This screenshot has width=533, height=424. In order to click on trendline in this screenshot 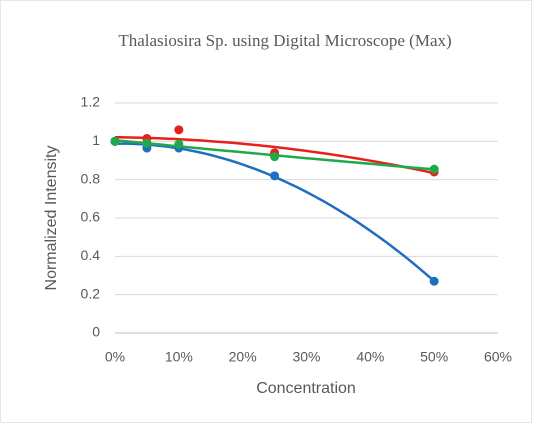, I will do `click(274, 155)`.